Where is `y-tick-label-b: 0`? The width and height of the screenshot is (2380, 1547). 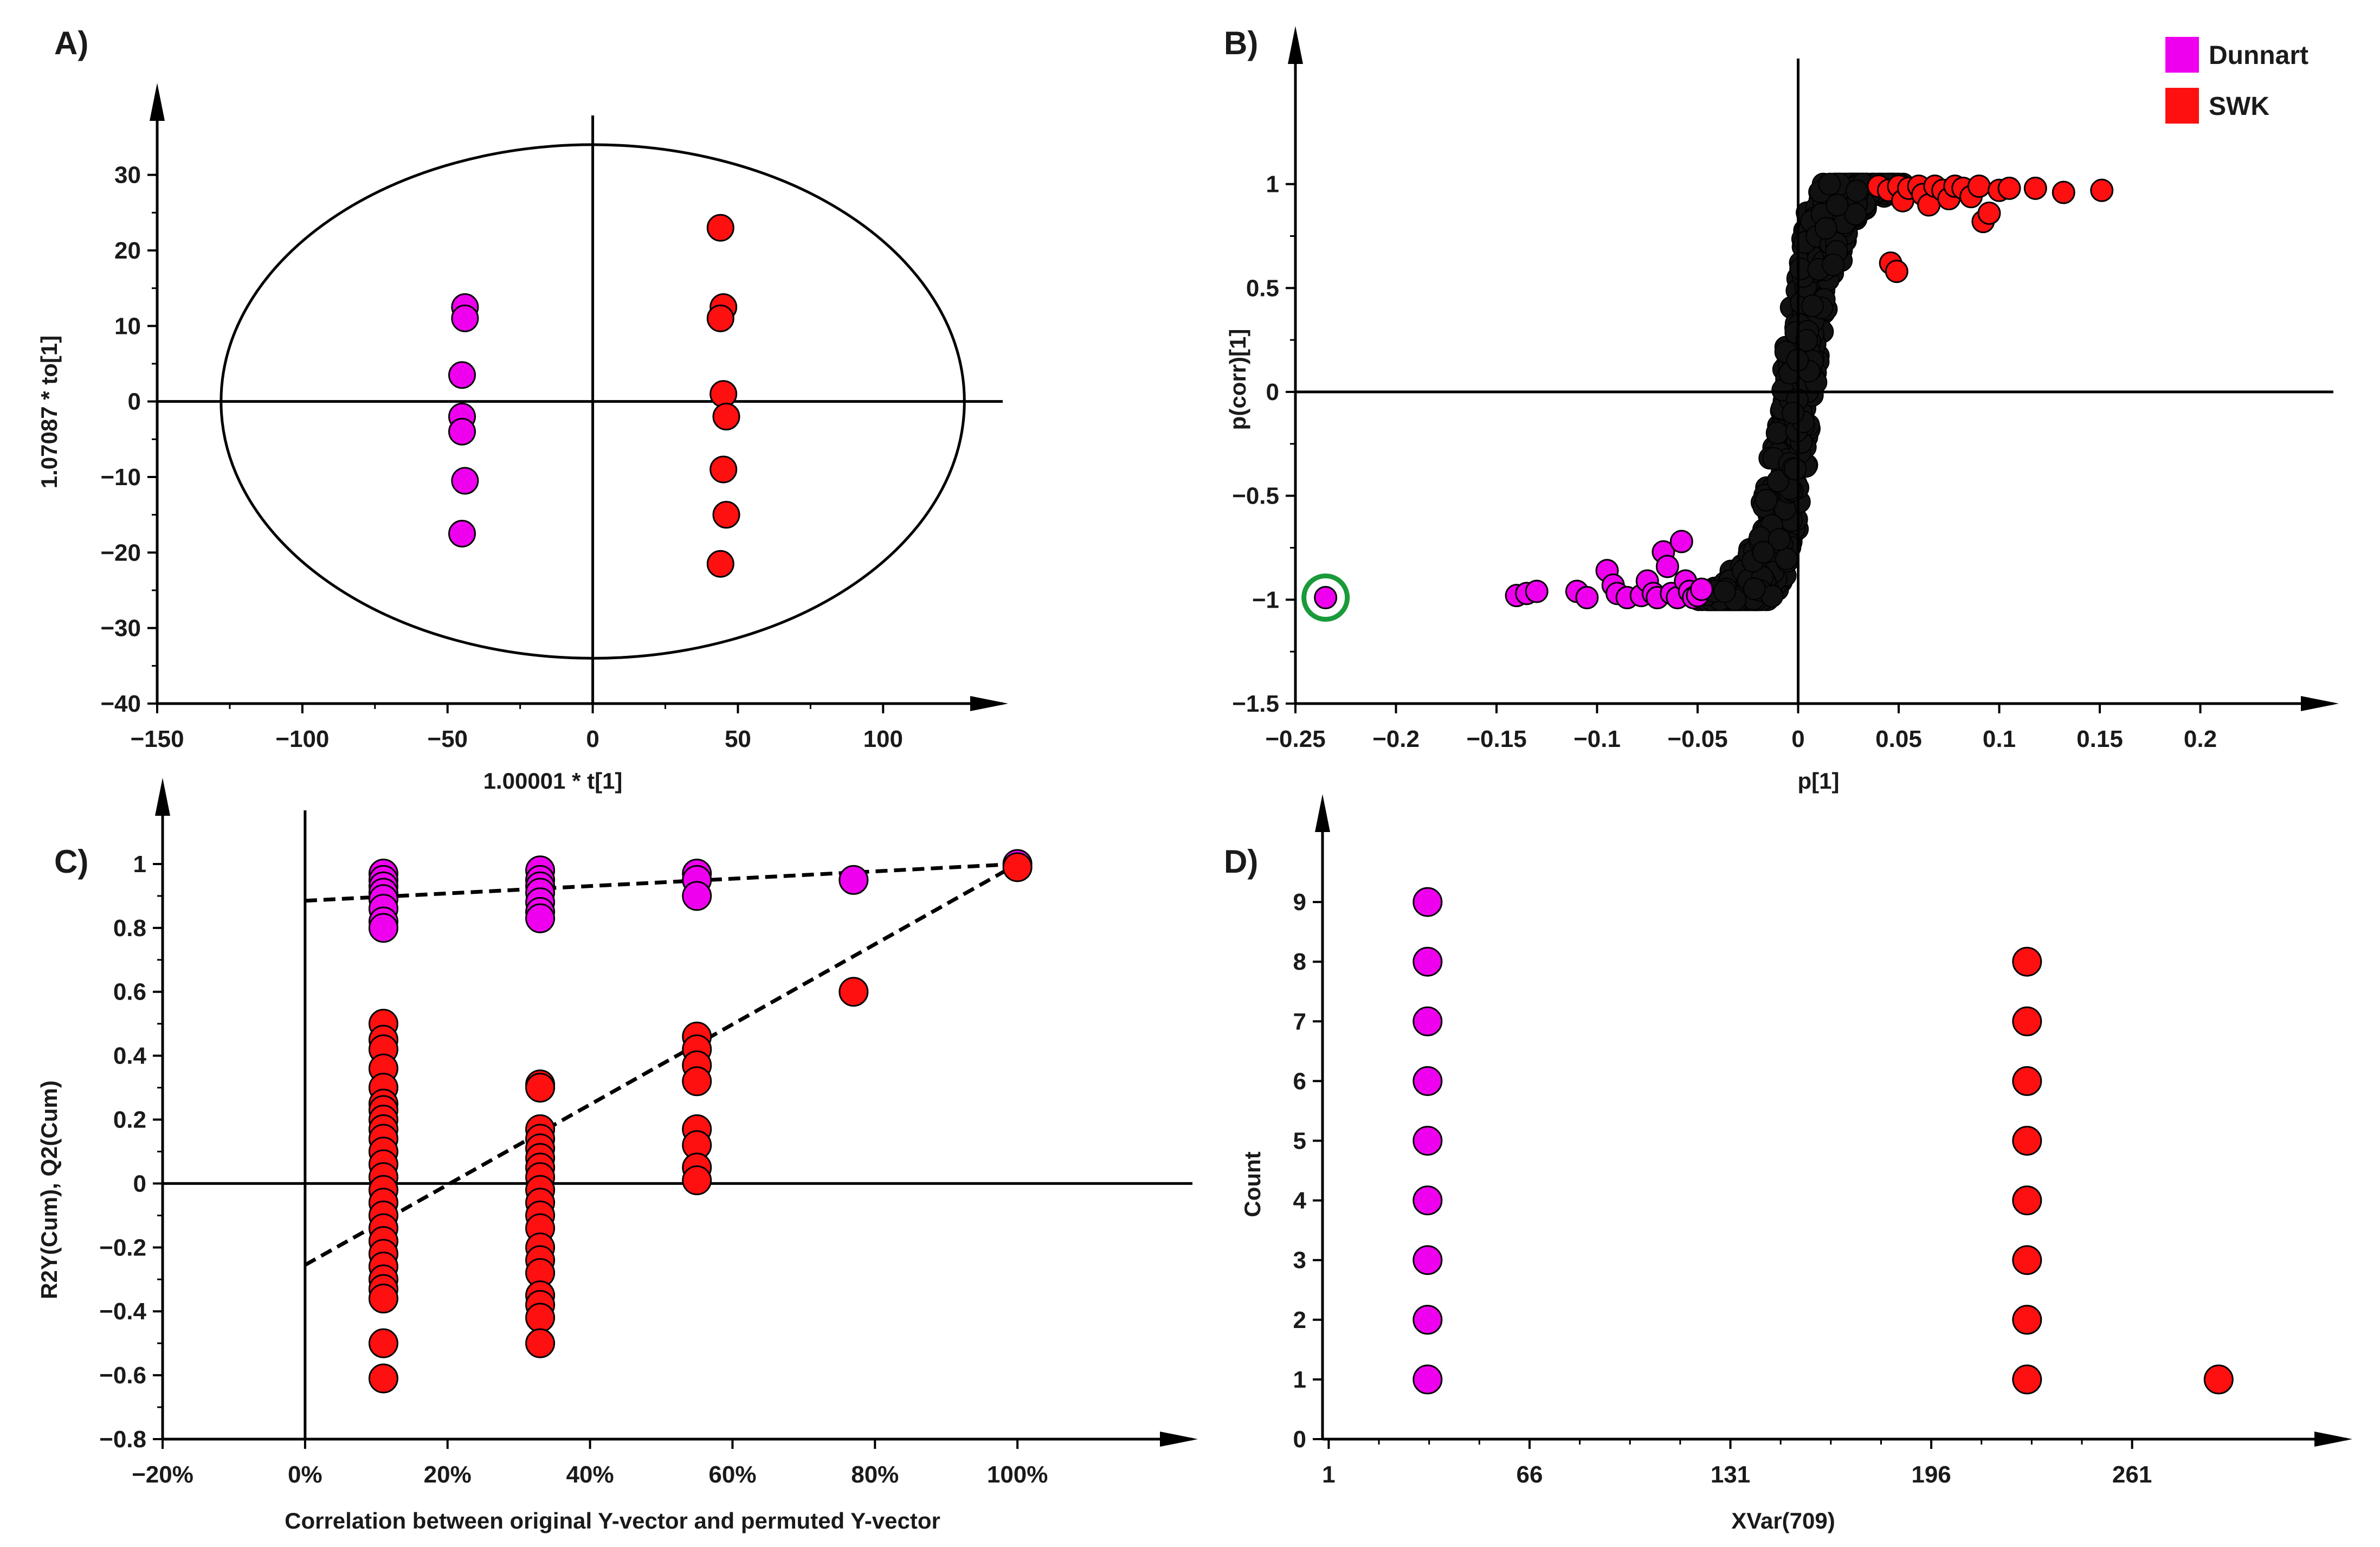 y-tick-label-b: 0 is located at coordinates (1273, 392).